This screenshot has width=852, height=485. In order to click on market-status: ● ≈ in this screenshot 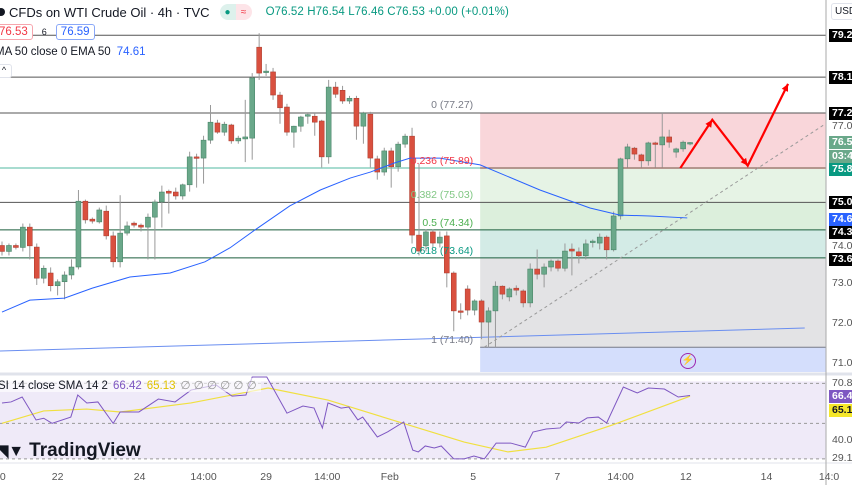, I will do `click(235, 12)`.